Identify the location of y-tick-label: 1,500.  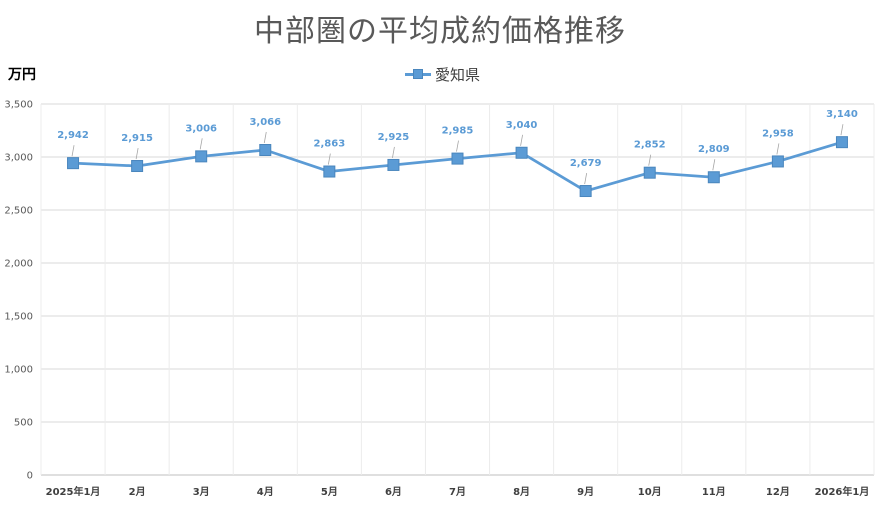
(18, 317).